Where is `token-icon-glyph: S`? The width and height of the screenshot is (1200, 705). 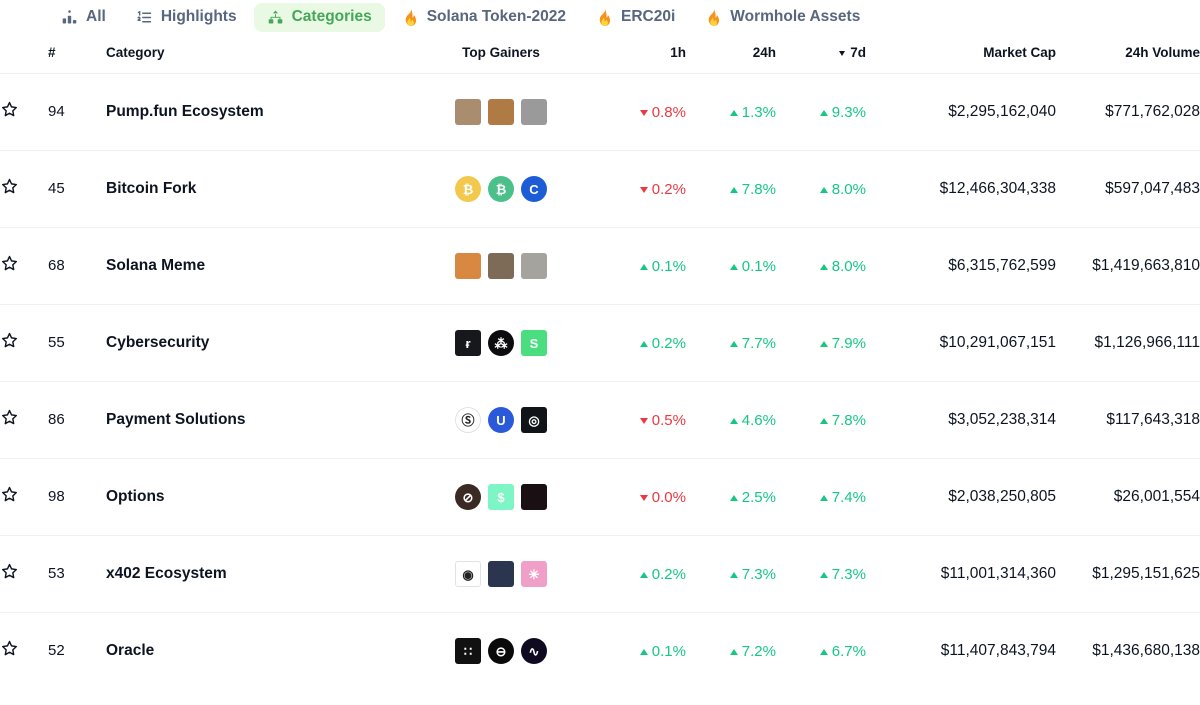
token-icon-glyph: S is located at coordinates (534, 343).